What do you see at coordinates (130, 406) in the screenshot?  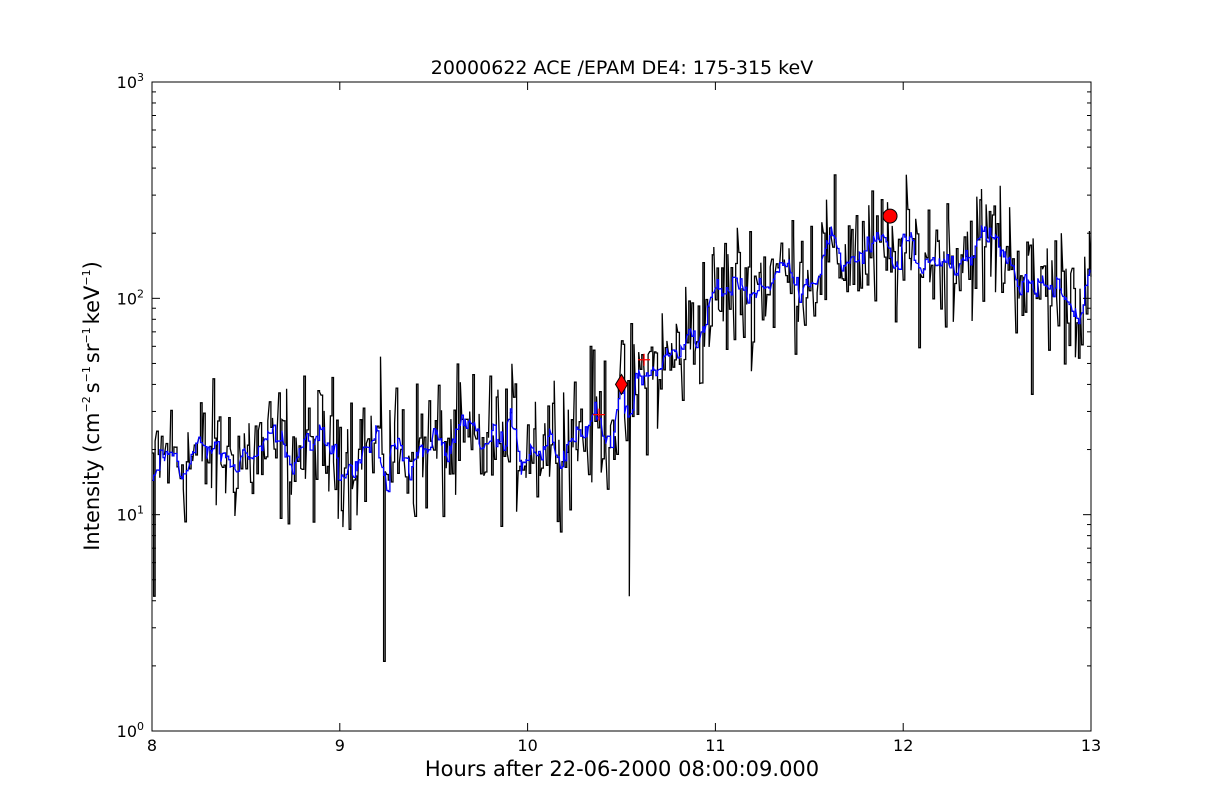 I see `y-tick-labels: 10⁰ 10¹ 10² 10³` at bounding box center [130, 406].